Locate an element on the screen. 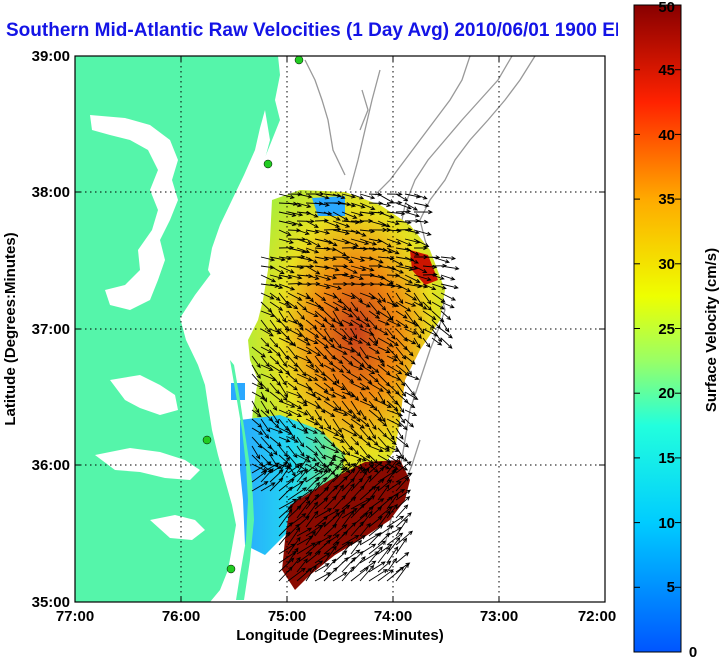 This screenshot has width=724, height=659. colorbar-tick-label: 40 is located at coordinates (666, 135).